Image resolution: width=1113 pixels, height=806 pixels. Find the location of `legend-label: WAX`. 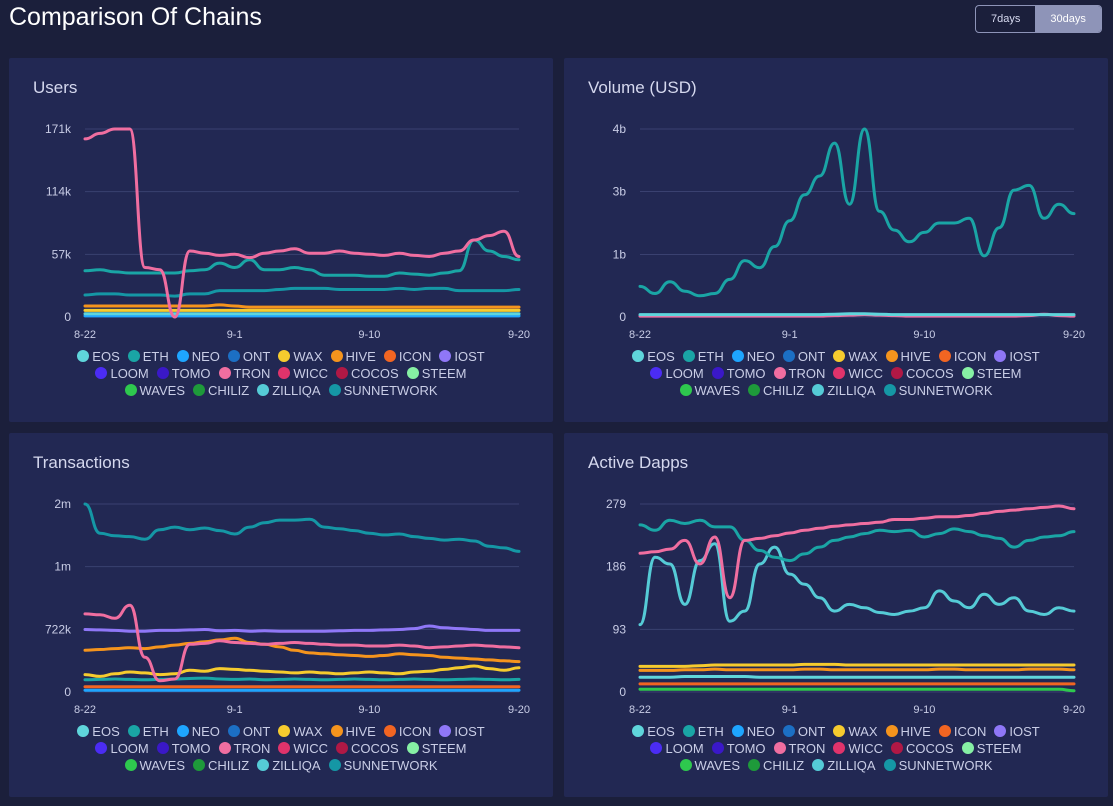

legend-label: WAX is located at coordinates (863, 356).